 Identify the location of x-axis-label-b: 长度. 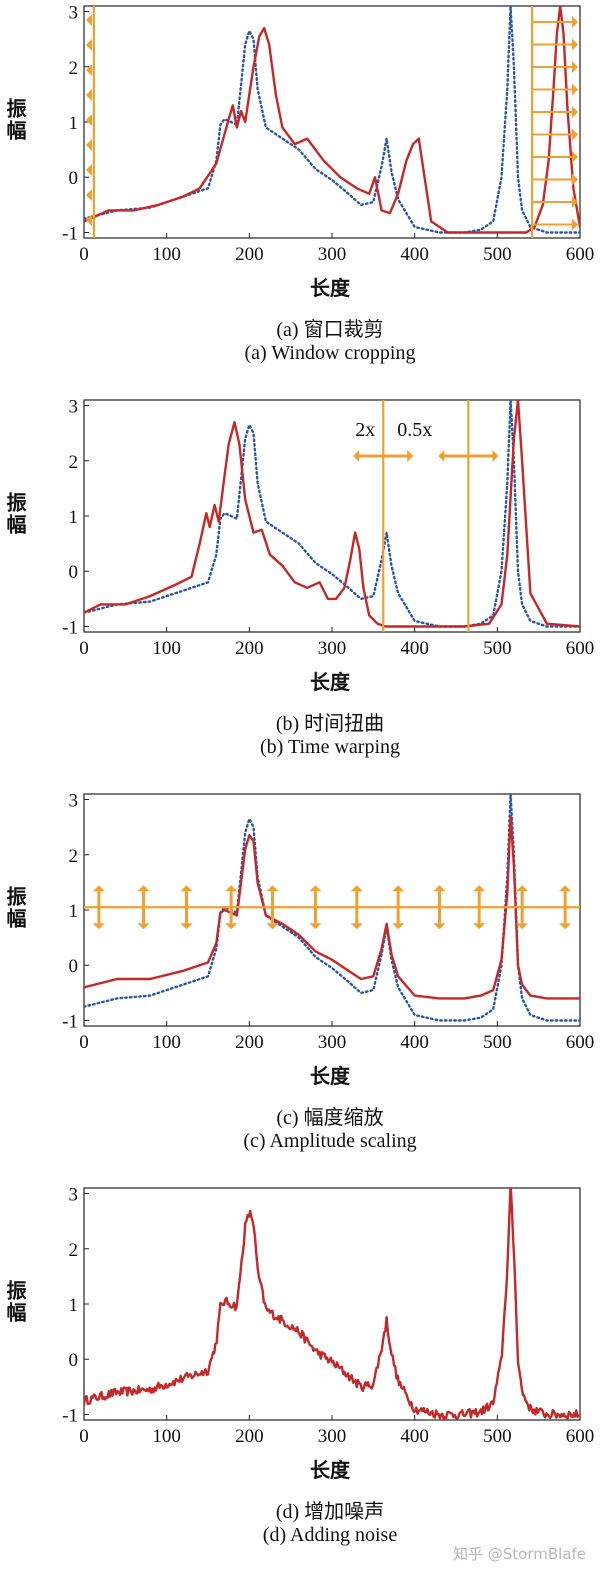
(330, 682).